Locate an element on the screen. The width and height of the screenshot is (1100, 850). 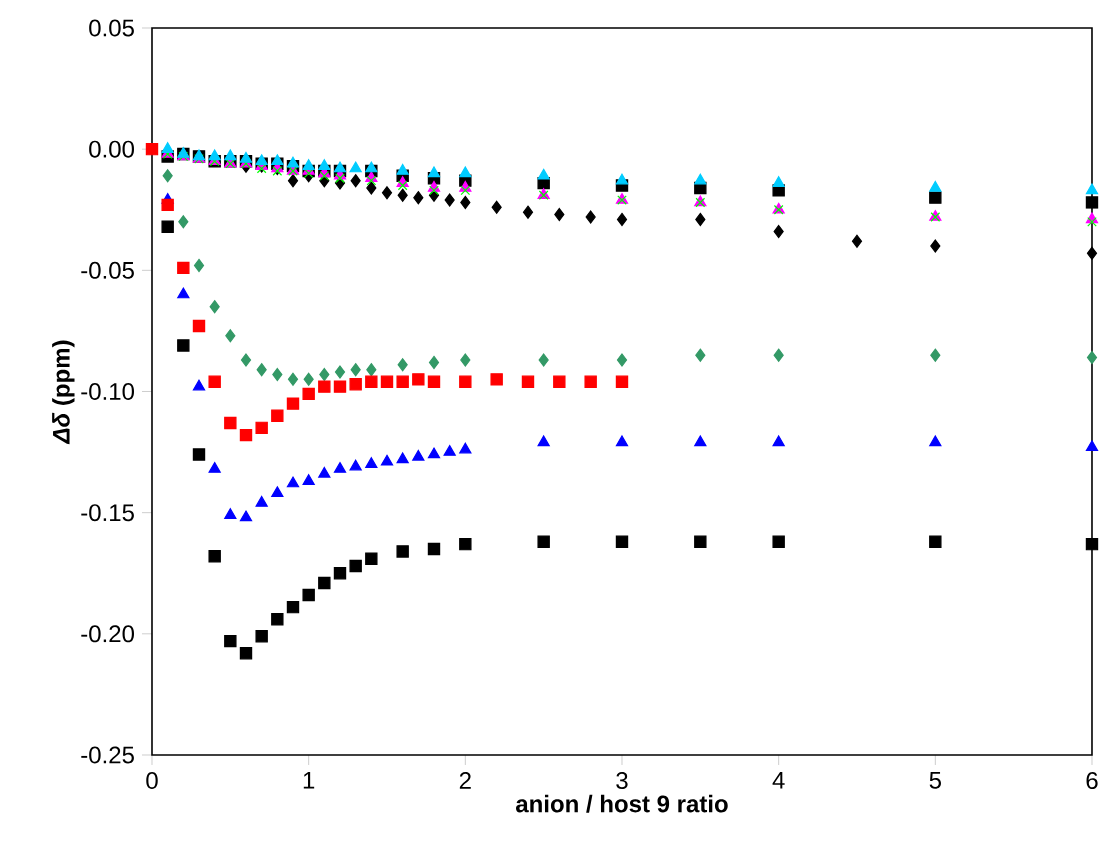
y-tick-label: -0.15 is located at coordinates (107, 513).